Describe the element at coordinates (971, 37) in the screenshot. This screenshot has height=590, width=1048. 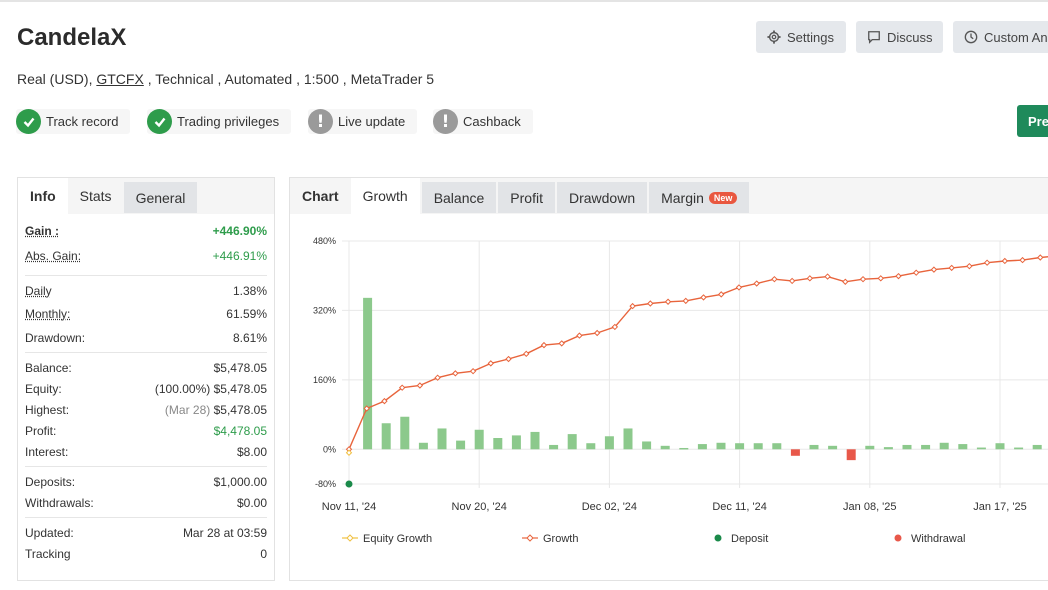
I see `clock-icon` at that location.